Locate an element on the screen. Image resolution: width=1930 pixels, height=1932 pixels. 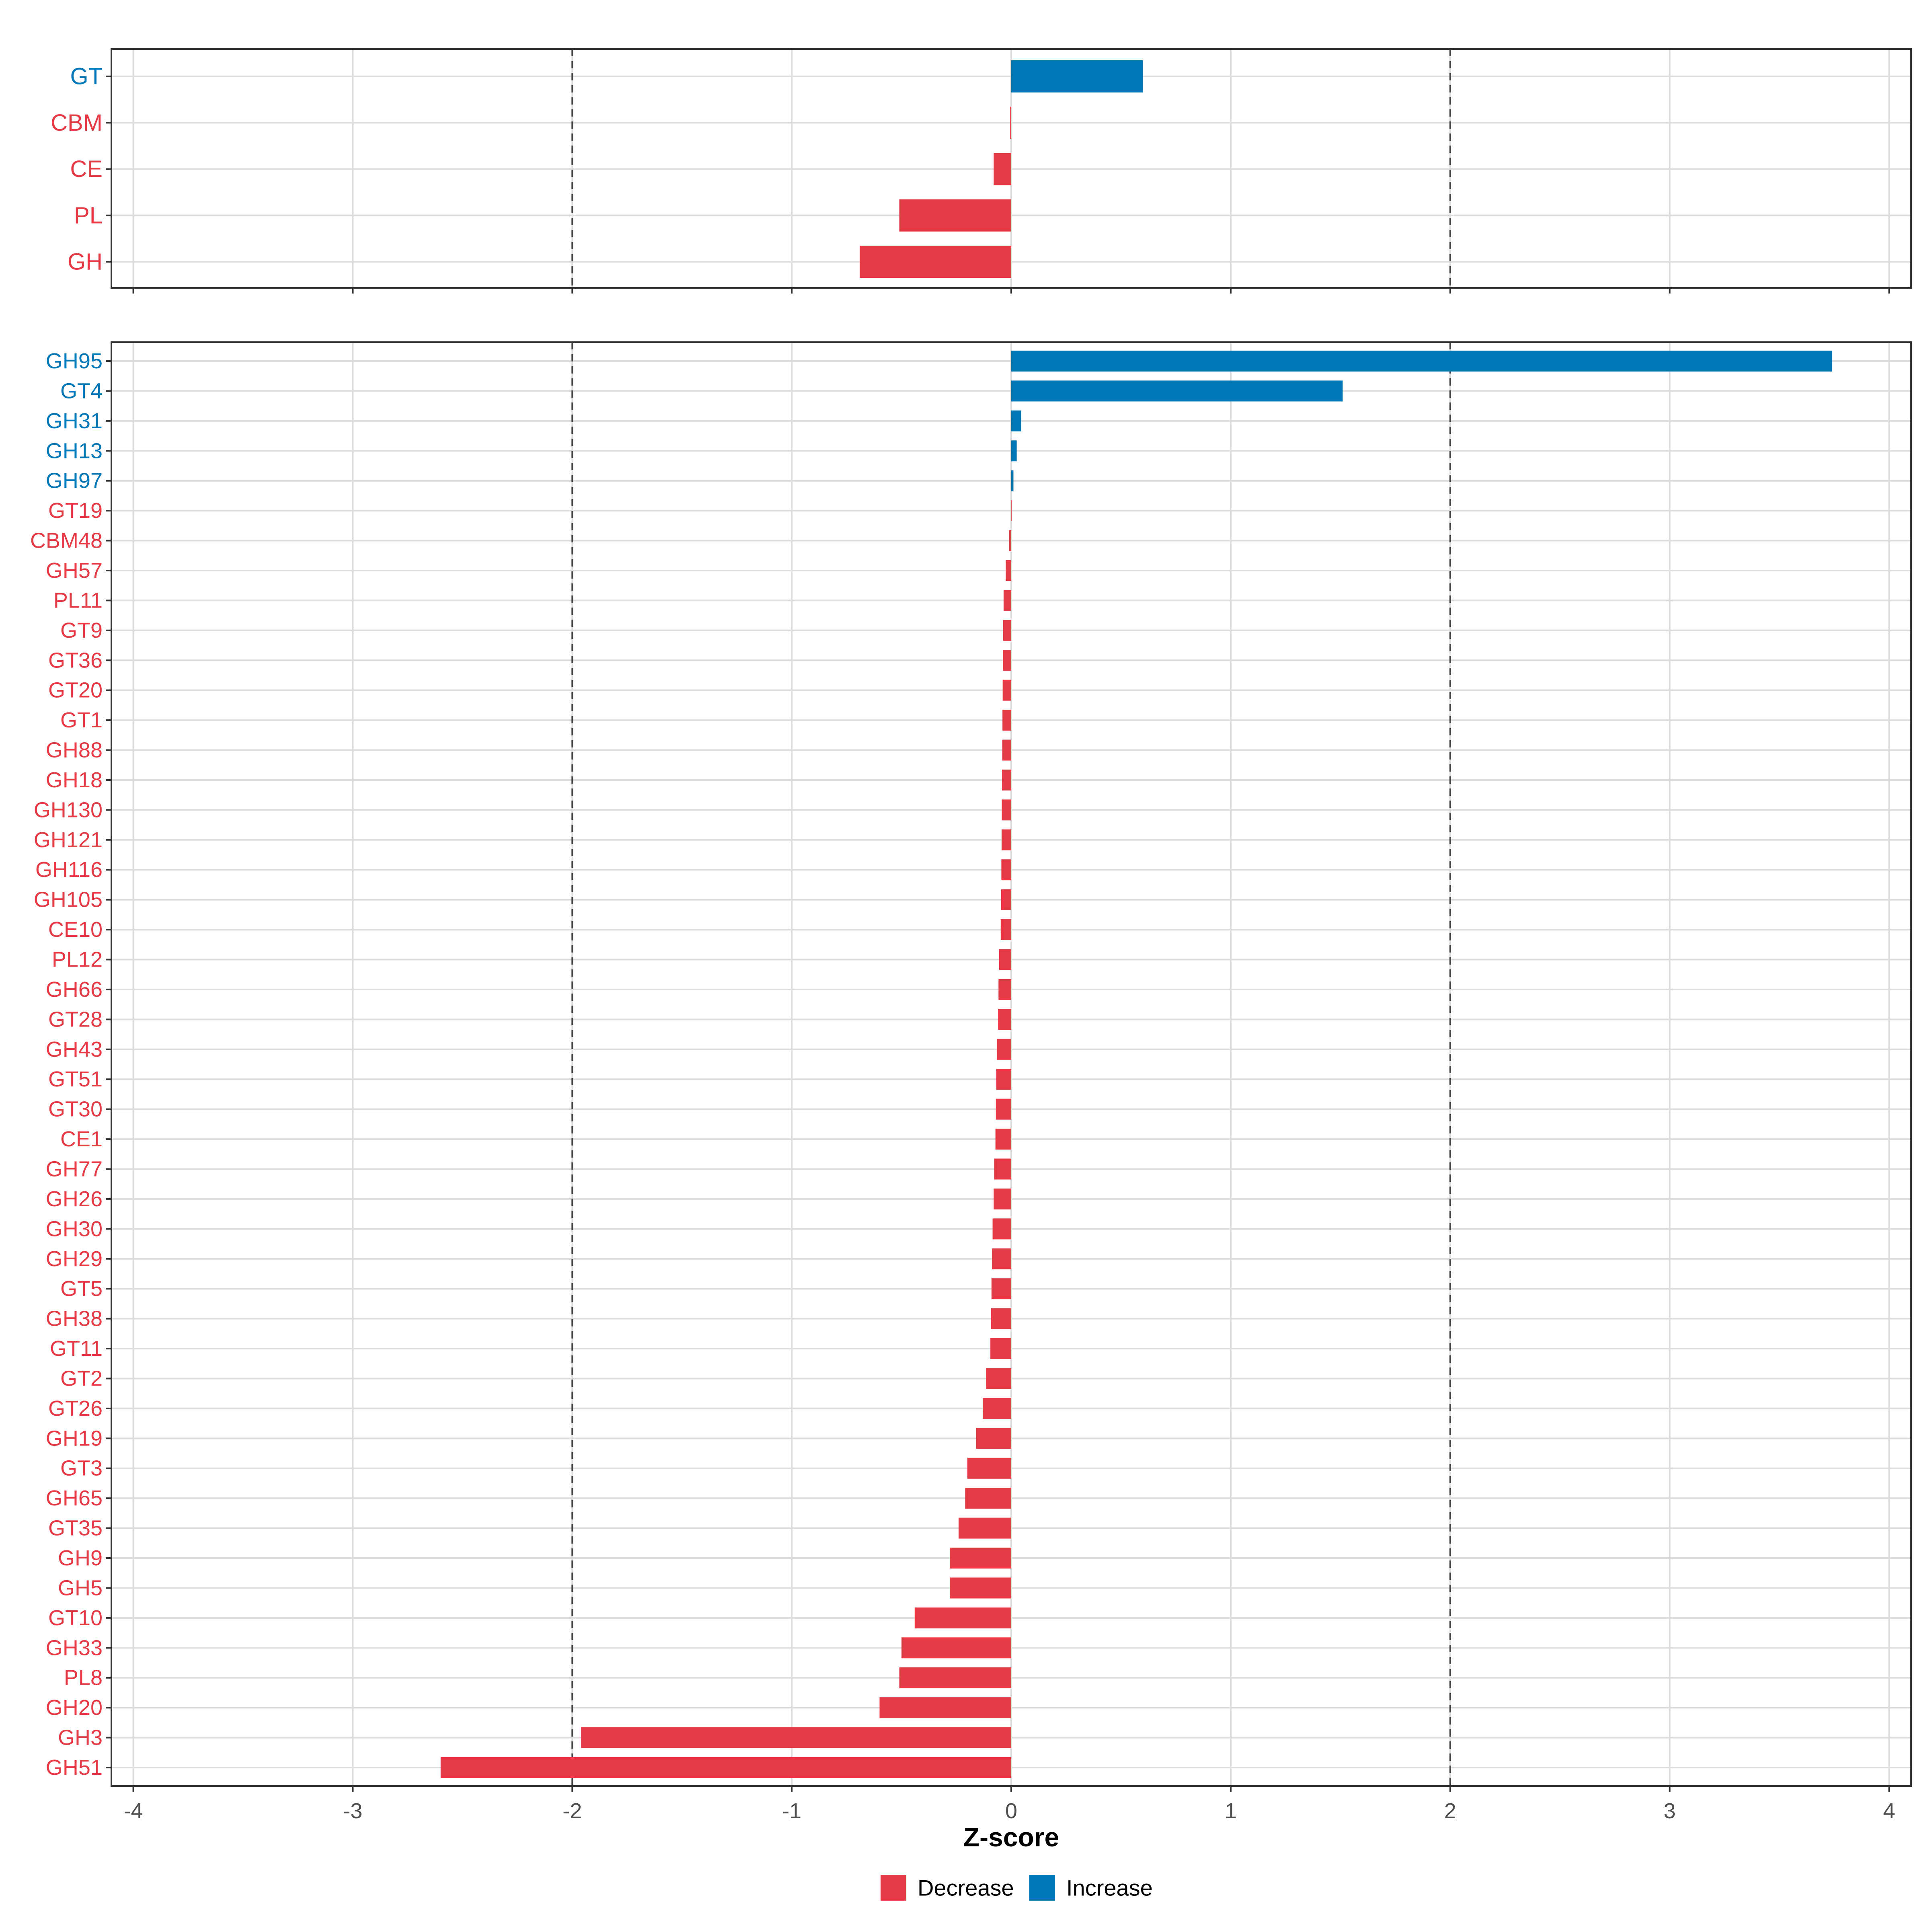
panel-bottom-bar-gh13 is located at coordinates (1014, 451).